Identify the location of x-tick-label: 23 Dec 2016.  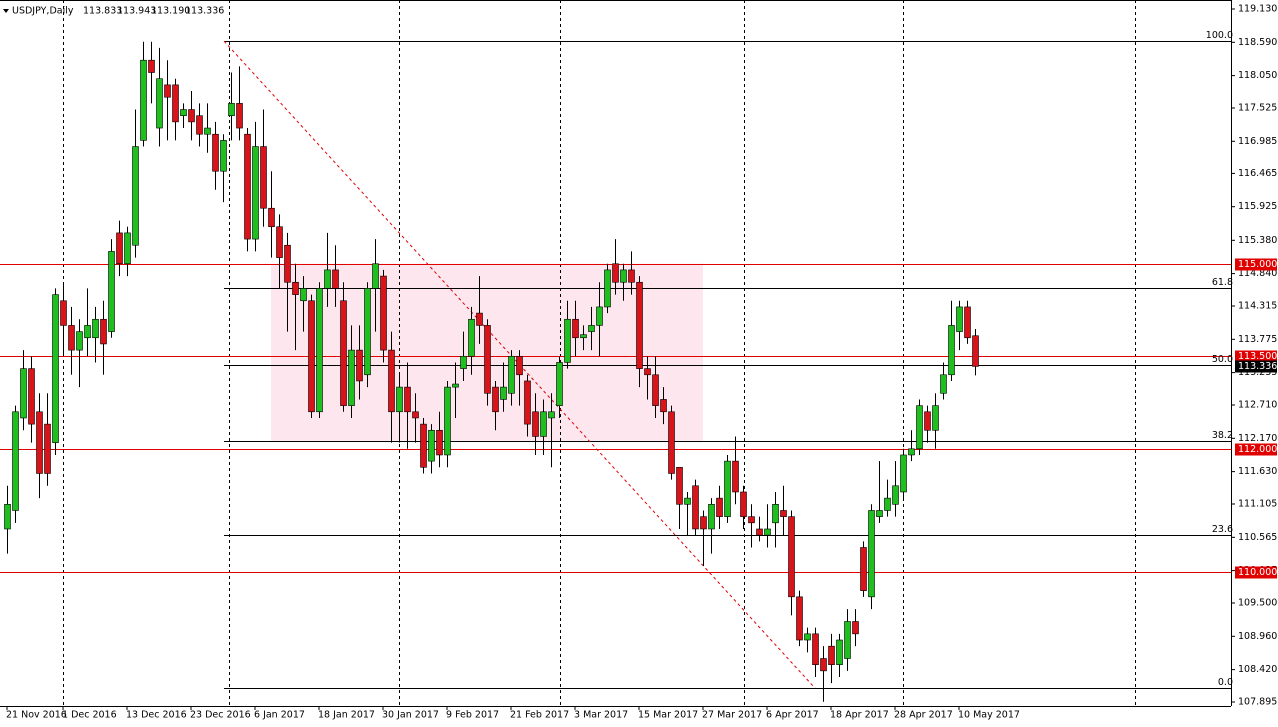
(220, 715).